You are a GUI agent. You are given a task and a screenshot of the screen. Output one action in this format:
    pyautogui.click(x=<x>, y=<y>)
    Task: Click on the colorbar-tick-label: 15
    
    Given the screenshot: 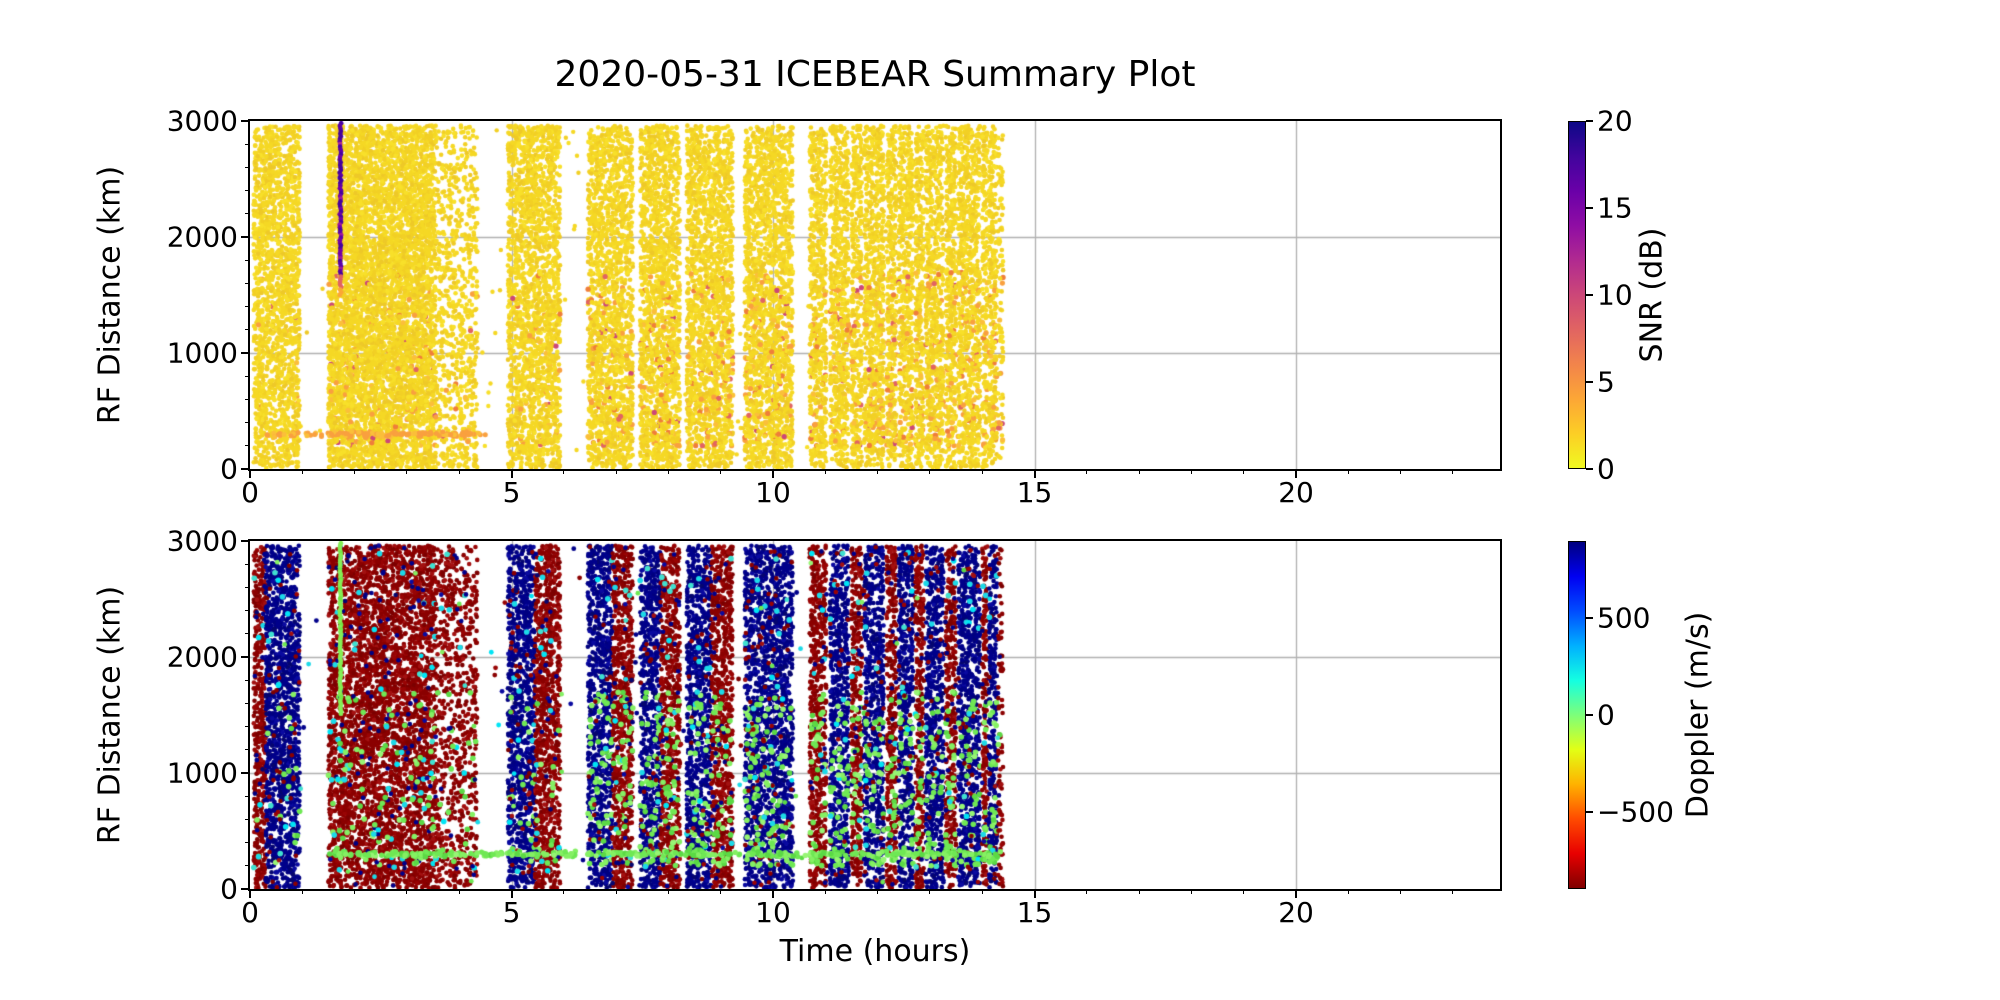 What is the action you would take?
    pyautogui.click(x=1615, y=208)
    